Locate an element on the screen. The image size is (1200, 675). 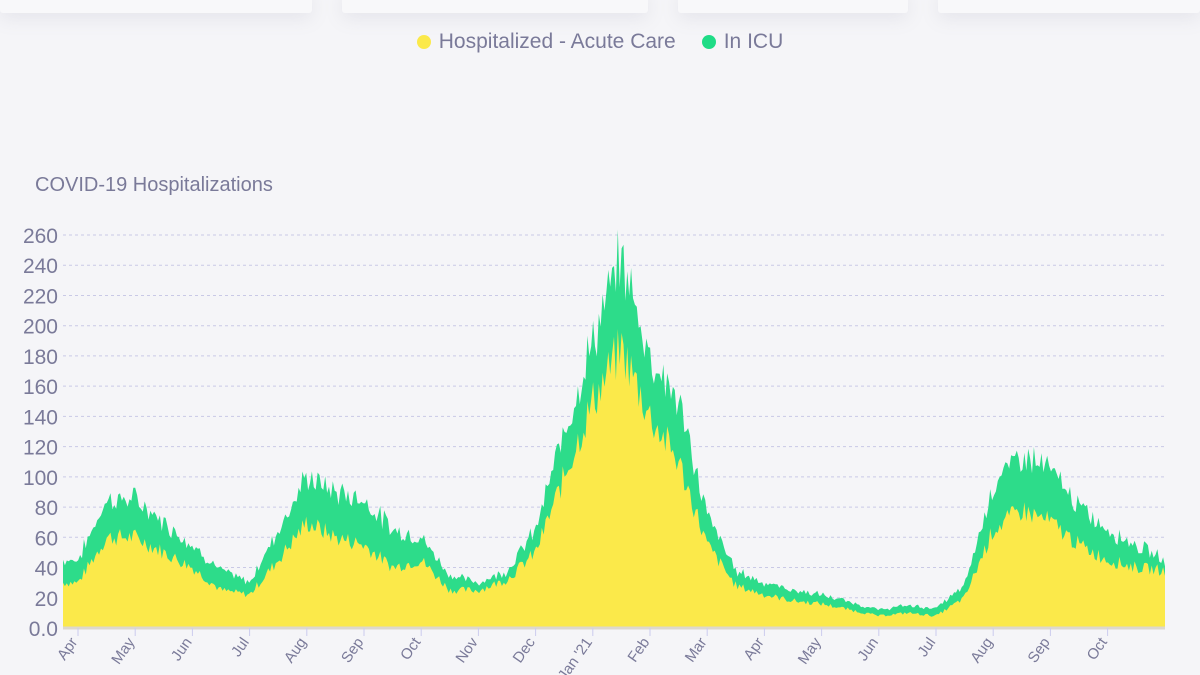
x-tick-label: Mar is located at coordinates (696, 650).